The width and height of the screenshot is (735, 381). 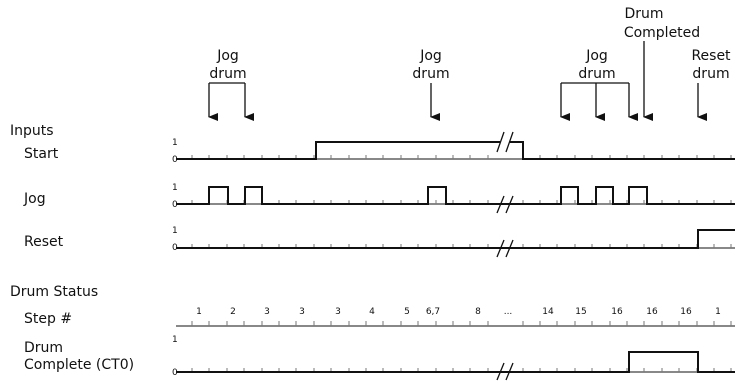 I want to click on section-drum-status: Drum Status, so click(x=54, y=292).